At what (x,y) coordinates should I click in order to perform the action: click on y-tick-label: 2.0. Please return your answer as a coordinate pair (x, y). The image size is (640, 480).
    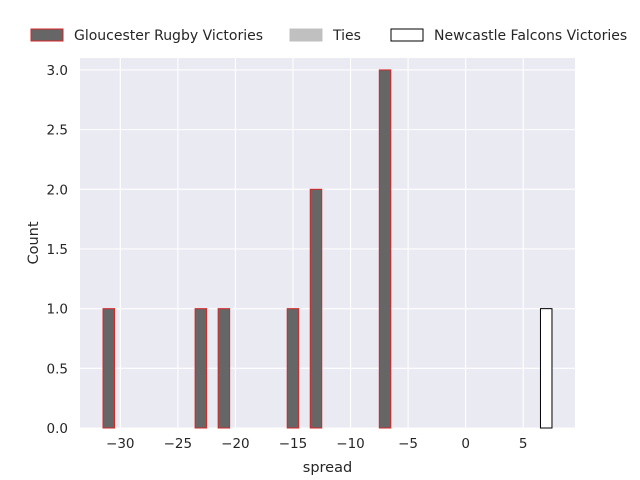
    Looking at the image, I should click on (57, 190).